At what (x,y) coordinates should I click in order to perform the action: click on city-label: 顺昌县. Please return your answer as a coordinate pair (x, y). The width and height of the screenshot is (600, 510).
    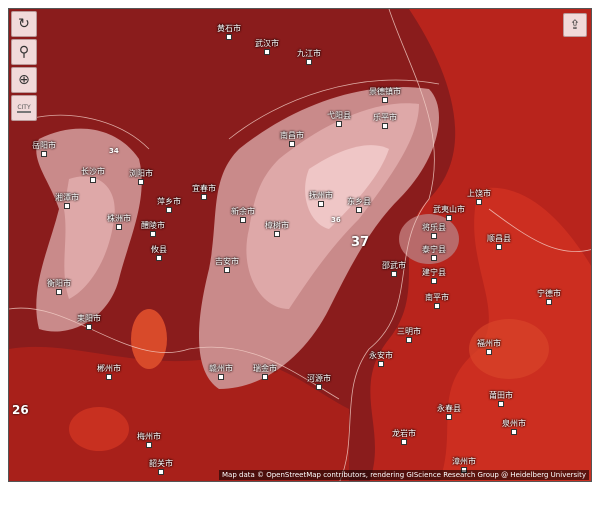
    Looking at the image, I should click on (499, 242).